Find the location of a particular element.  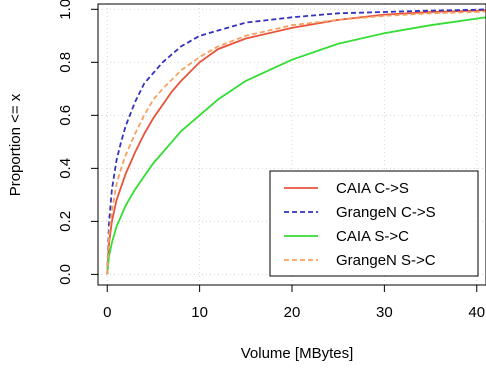

y-tick-label: 0.4 is located at coordinates (65, 168).